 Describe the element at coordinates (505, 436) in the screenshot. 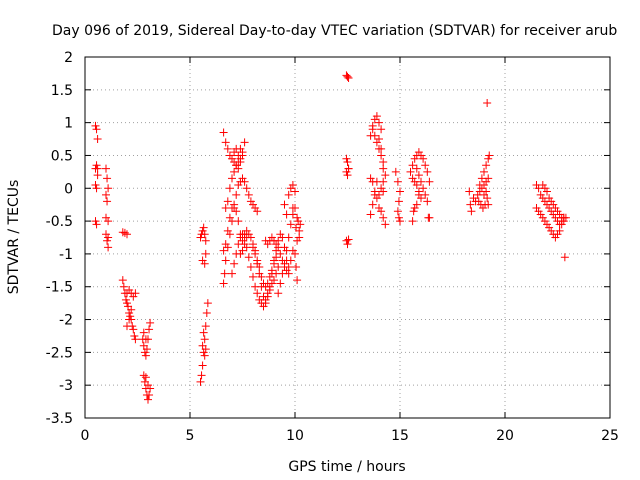

I see `x-tick-label: 20` at that location.